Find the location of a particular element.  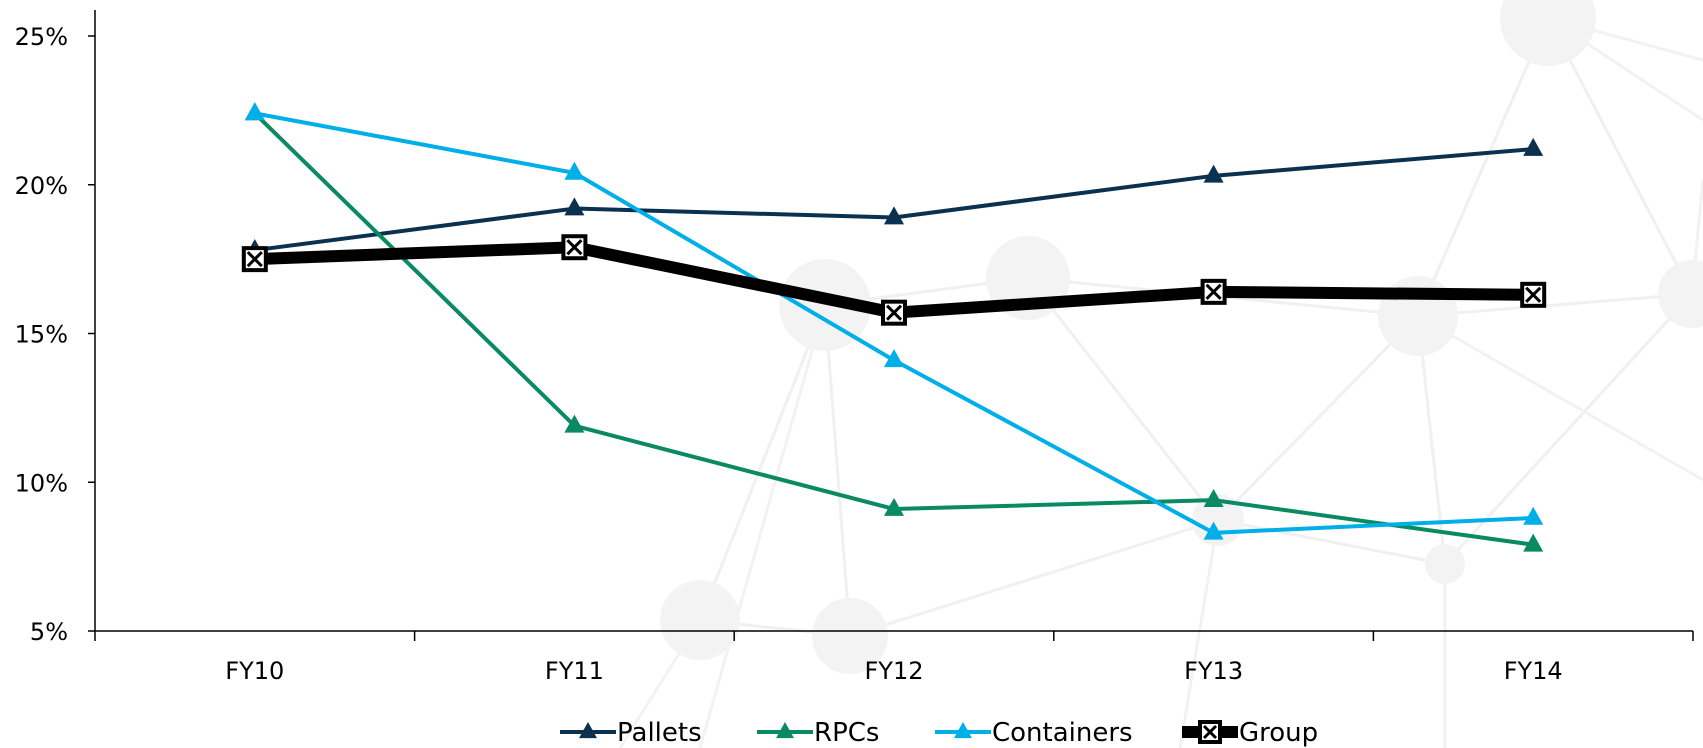

y-axis-ticks: 5% 10% 15% 20% 25% is located at coordinates (55, 334).